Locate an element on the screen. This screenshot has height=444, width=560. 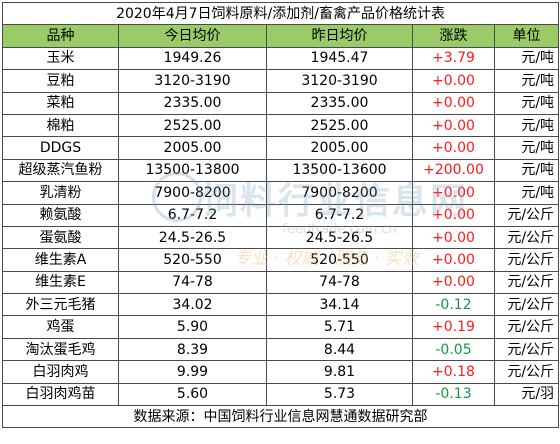
table-title: 2020年4月7日饲料原料/添加剂/畜禽产品价格统计表 is located at coordinates (281, 14).